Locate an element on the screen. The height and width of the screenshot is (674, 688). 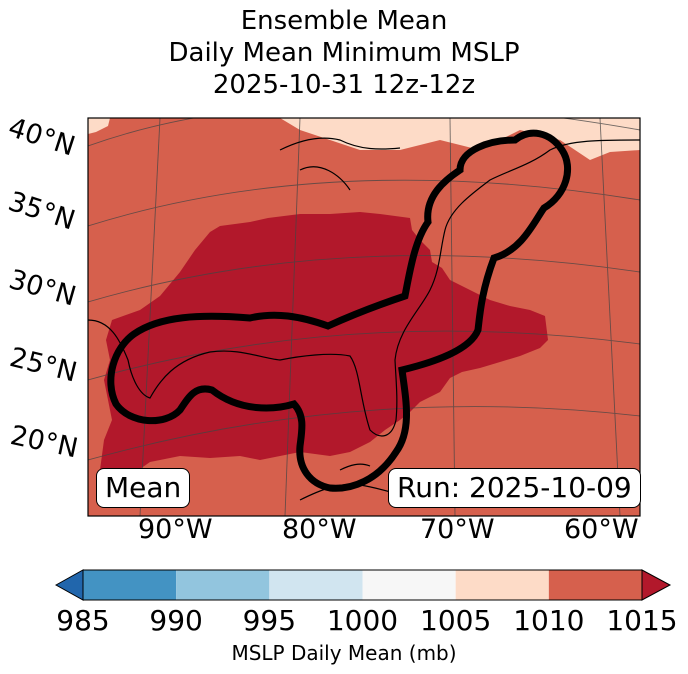
colorbar-tick-1010: 1010 is located at coordinates (549, 620).